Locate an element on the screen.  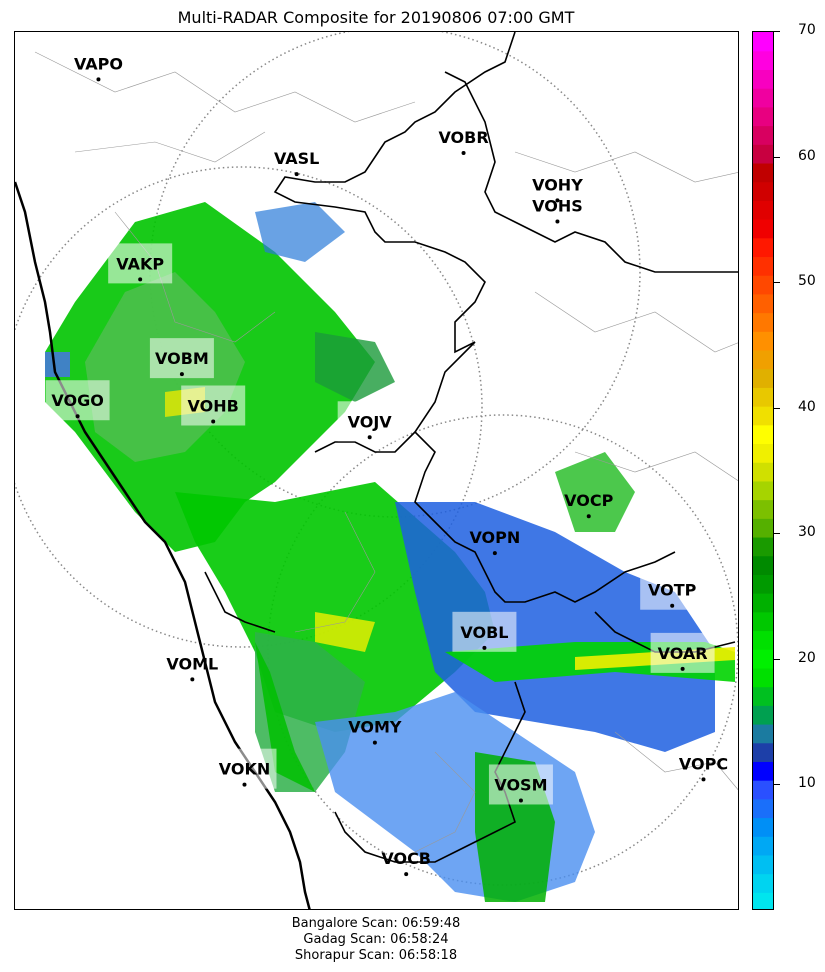
station-label: VOBM is located at coordinates (182, 358).